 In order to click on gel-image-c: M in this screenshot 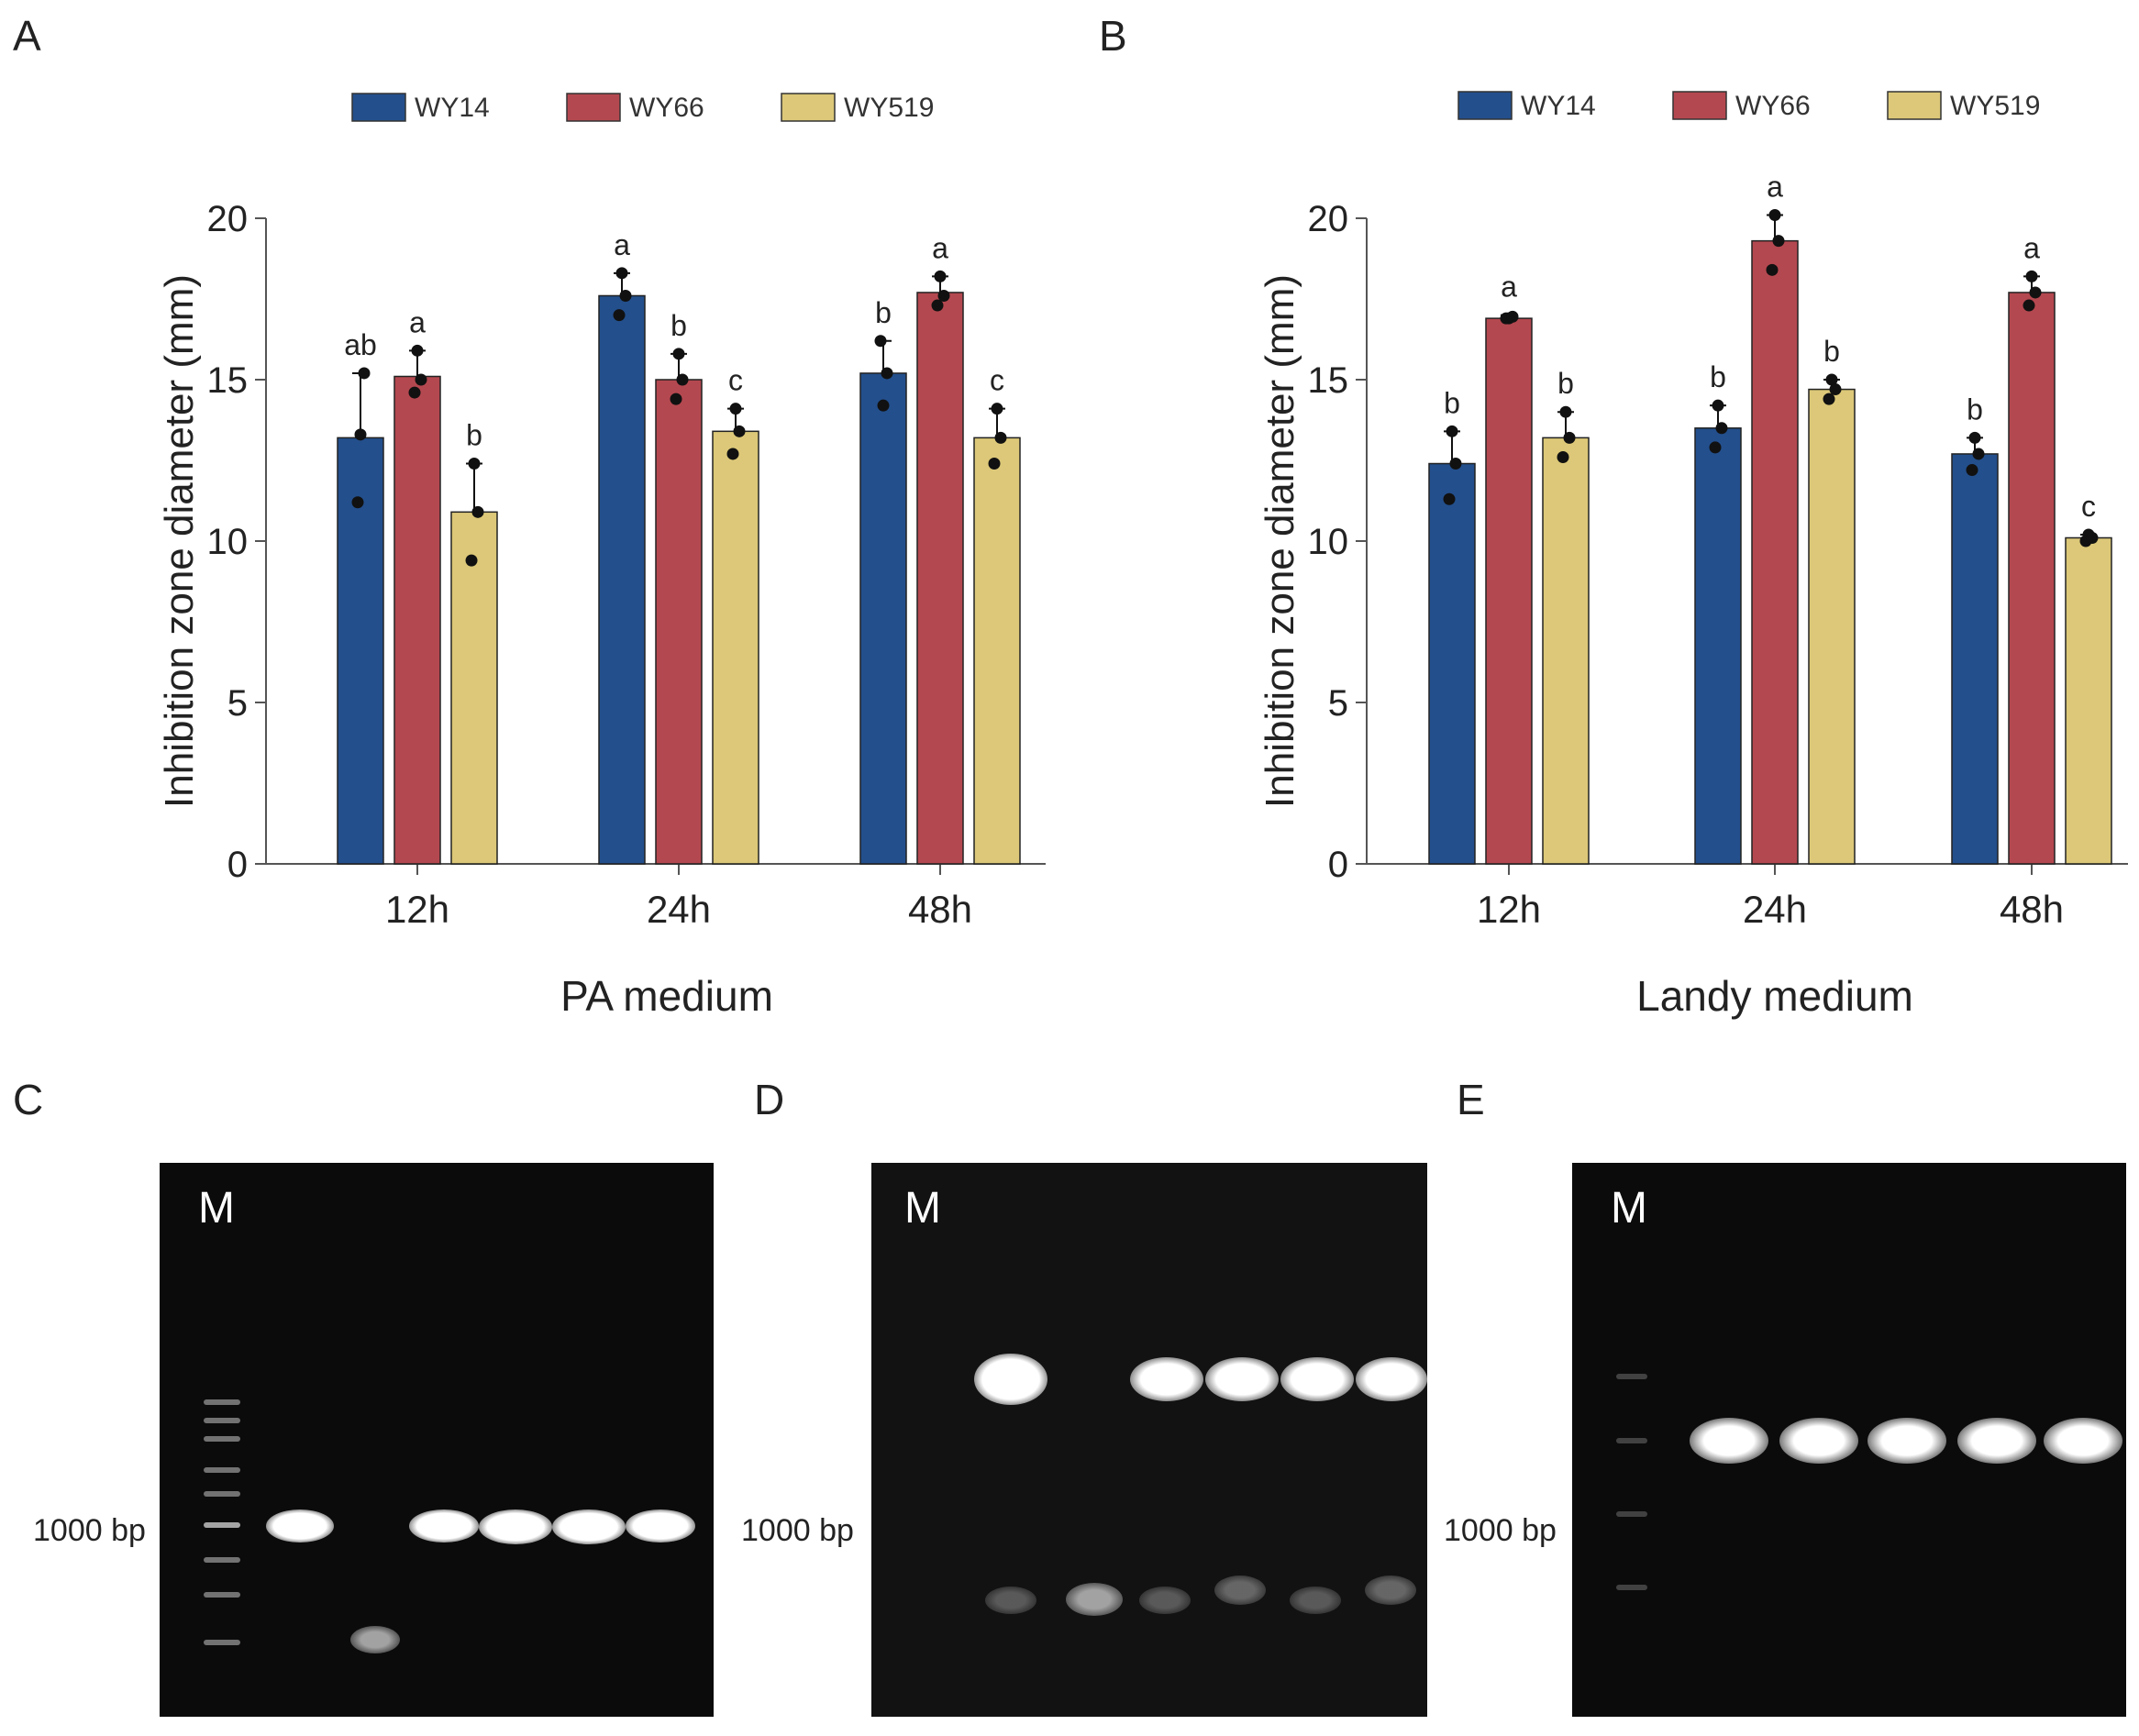, I will do `click(437, 1440)`.